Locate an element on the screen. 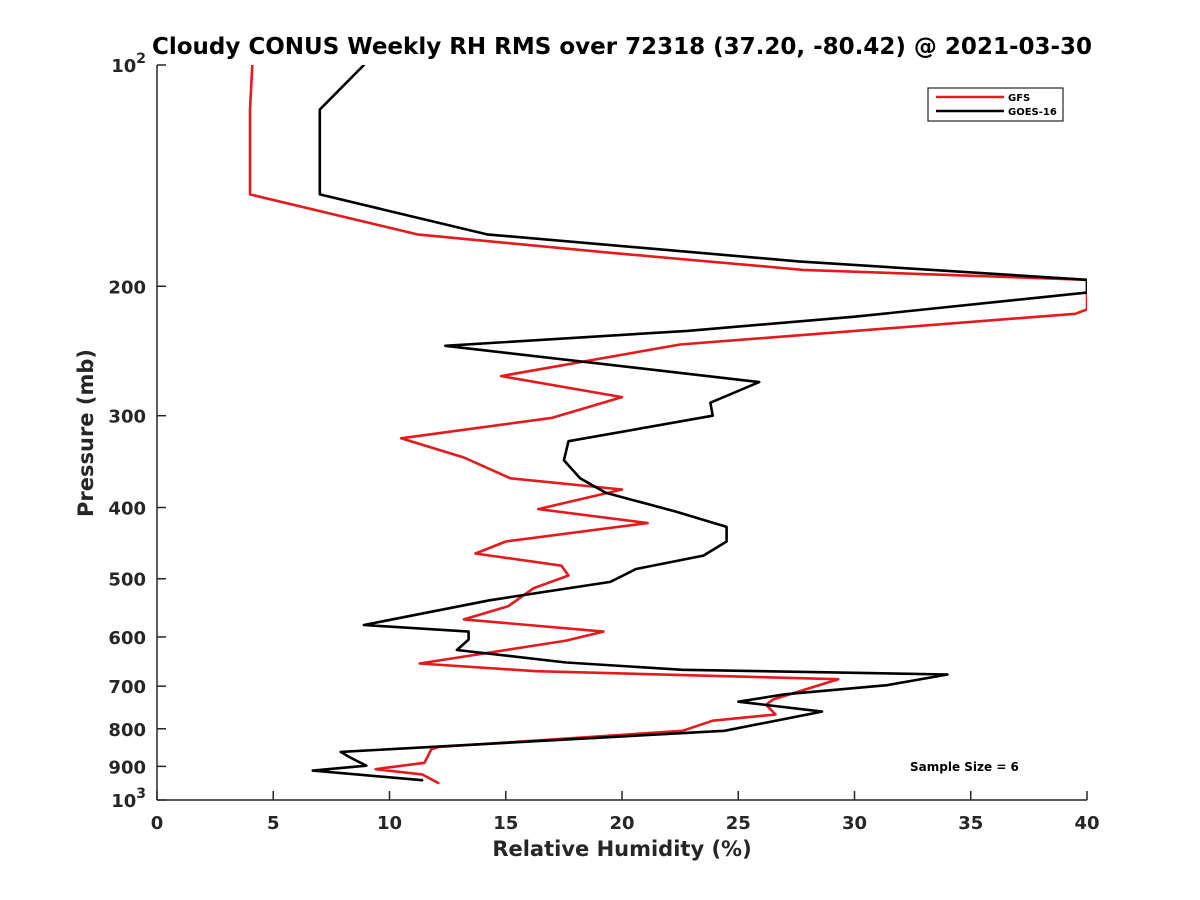 This screenshot has width=1200, height=900. y-tick-label-9: 10³ is located at coordinates (128, 799).